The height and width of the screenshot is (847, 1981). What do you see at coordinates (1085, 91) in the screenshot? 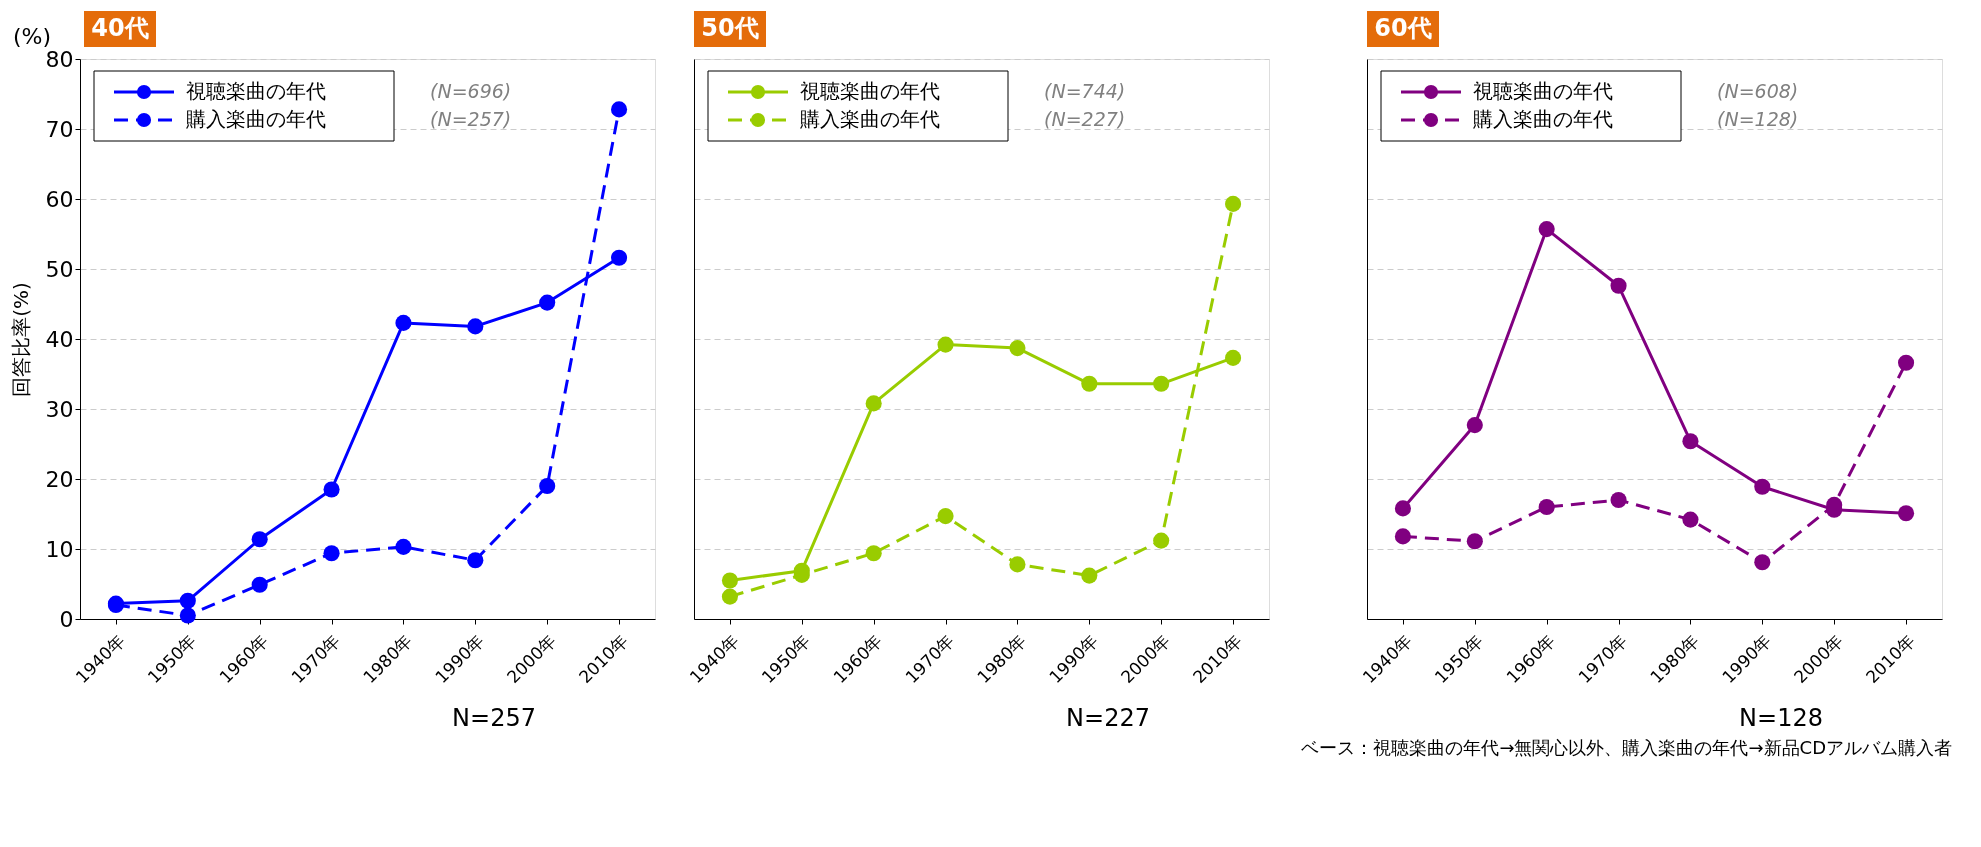
I see `annotation: (N=744)` at bounding box center [1085, 91].